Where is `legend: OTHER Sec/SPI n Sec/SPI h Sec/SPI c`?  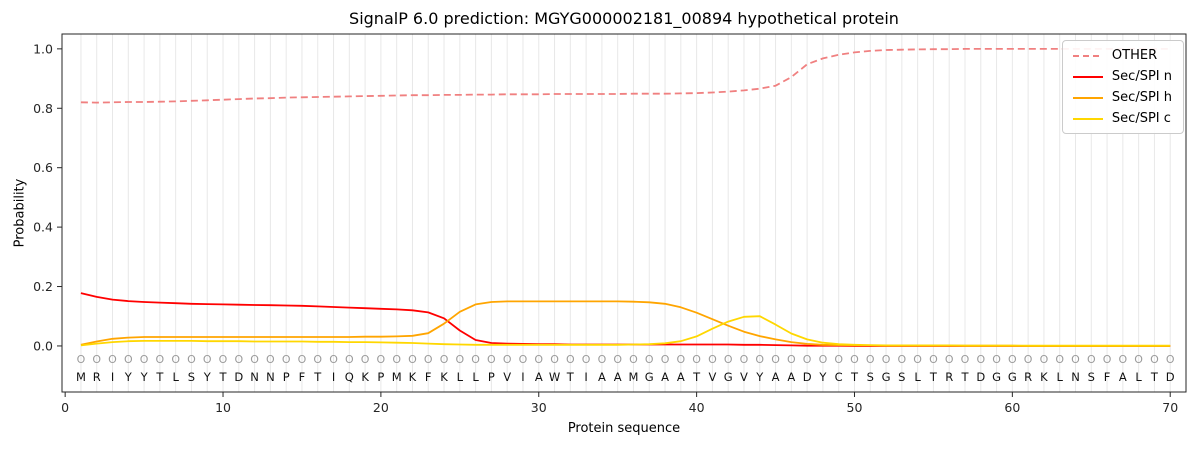 legend: OTHER Sec/SPI n Sec/SPI h Sec/SPI c is located at coordinates (1122, 87).